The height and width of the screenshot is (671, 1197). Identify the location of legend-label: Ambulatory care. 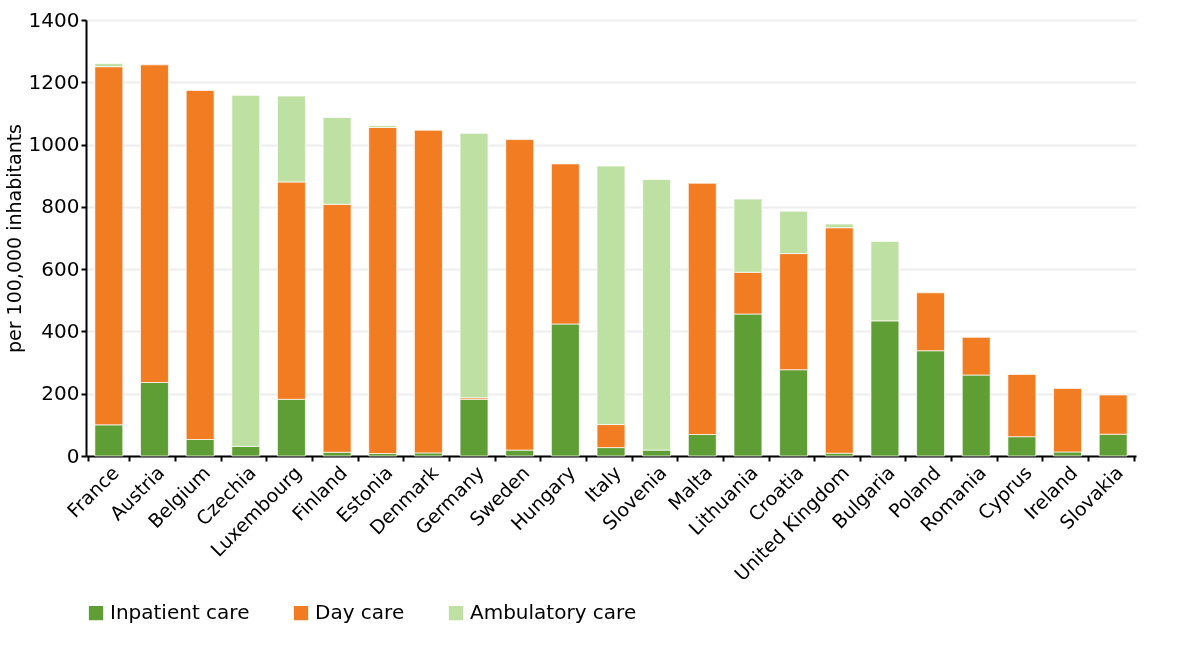
(553, 612).